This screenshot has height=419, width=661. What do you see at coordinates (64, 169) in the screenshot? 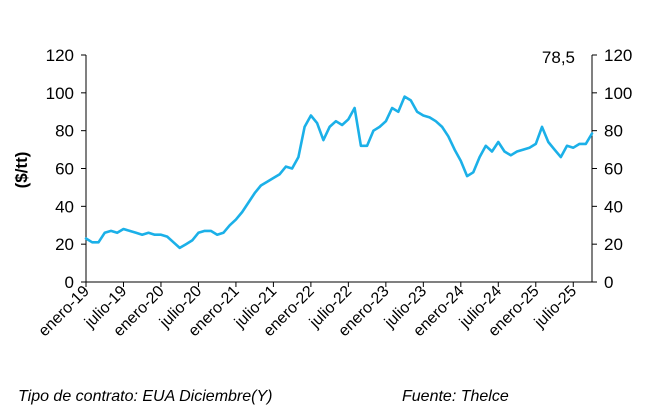
I see `y-tick-label-left: 60` at bounding box center [64, 169].